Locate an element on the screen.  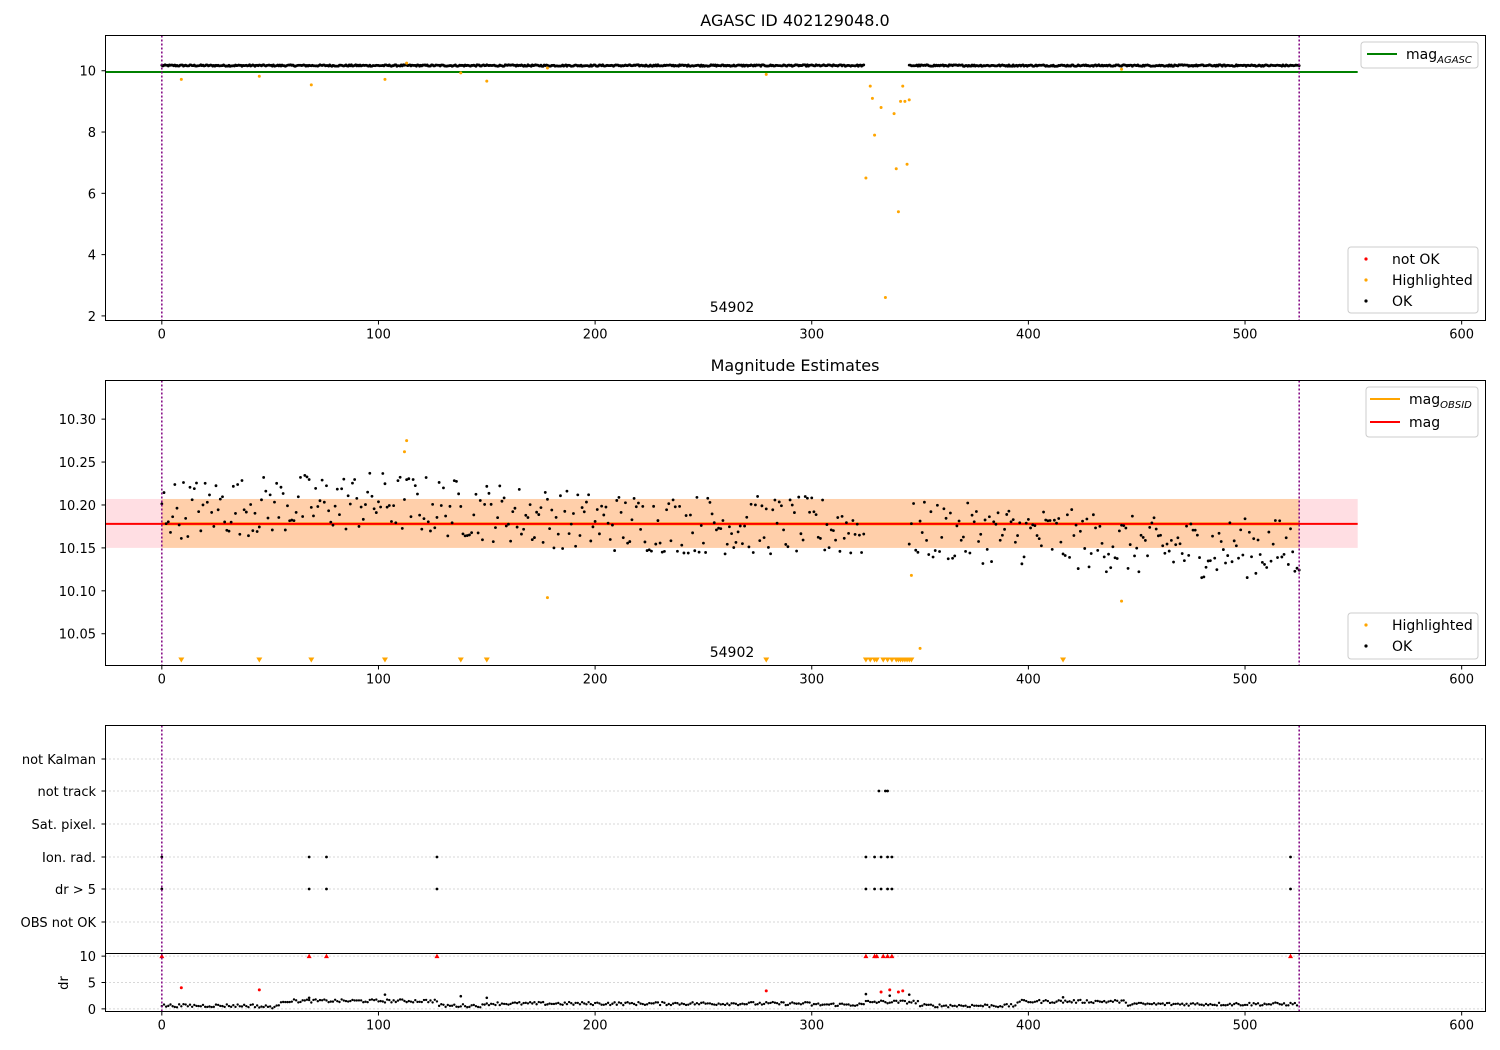
dr-not-ok-point is located at coordinates (898, 992).